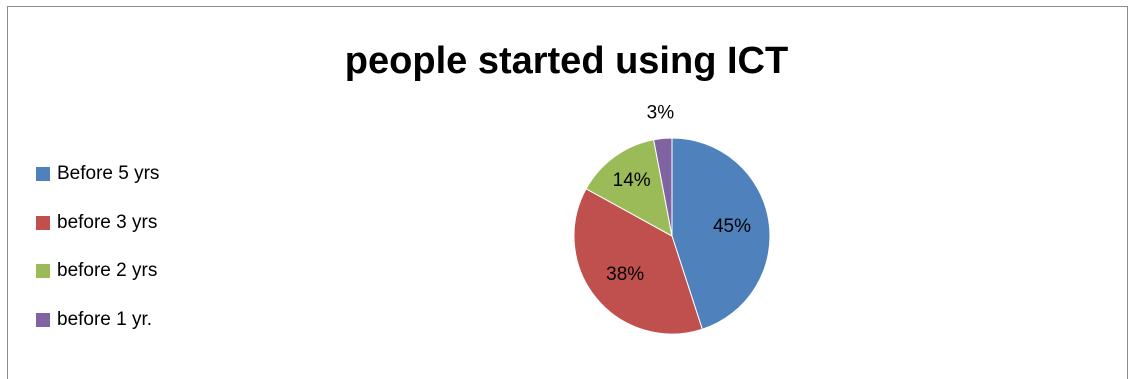 The height and width of the screenshot is (379, 1133). I want to click on legend-item-before-1-yr: before 1 yr., so click(97, 320).